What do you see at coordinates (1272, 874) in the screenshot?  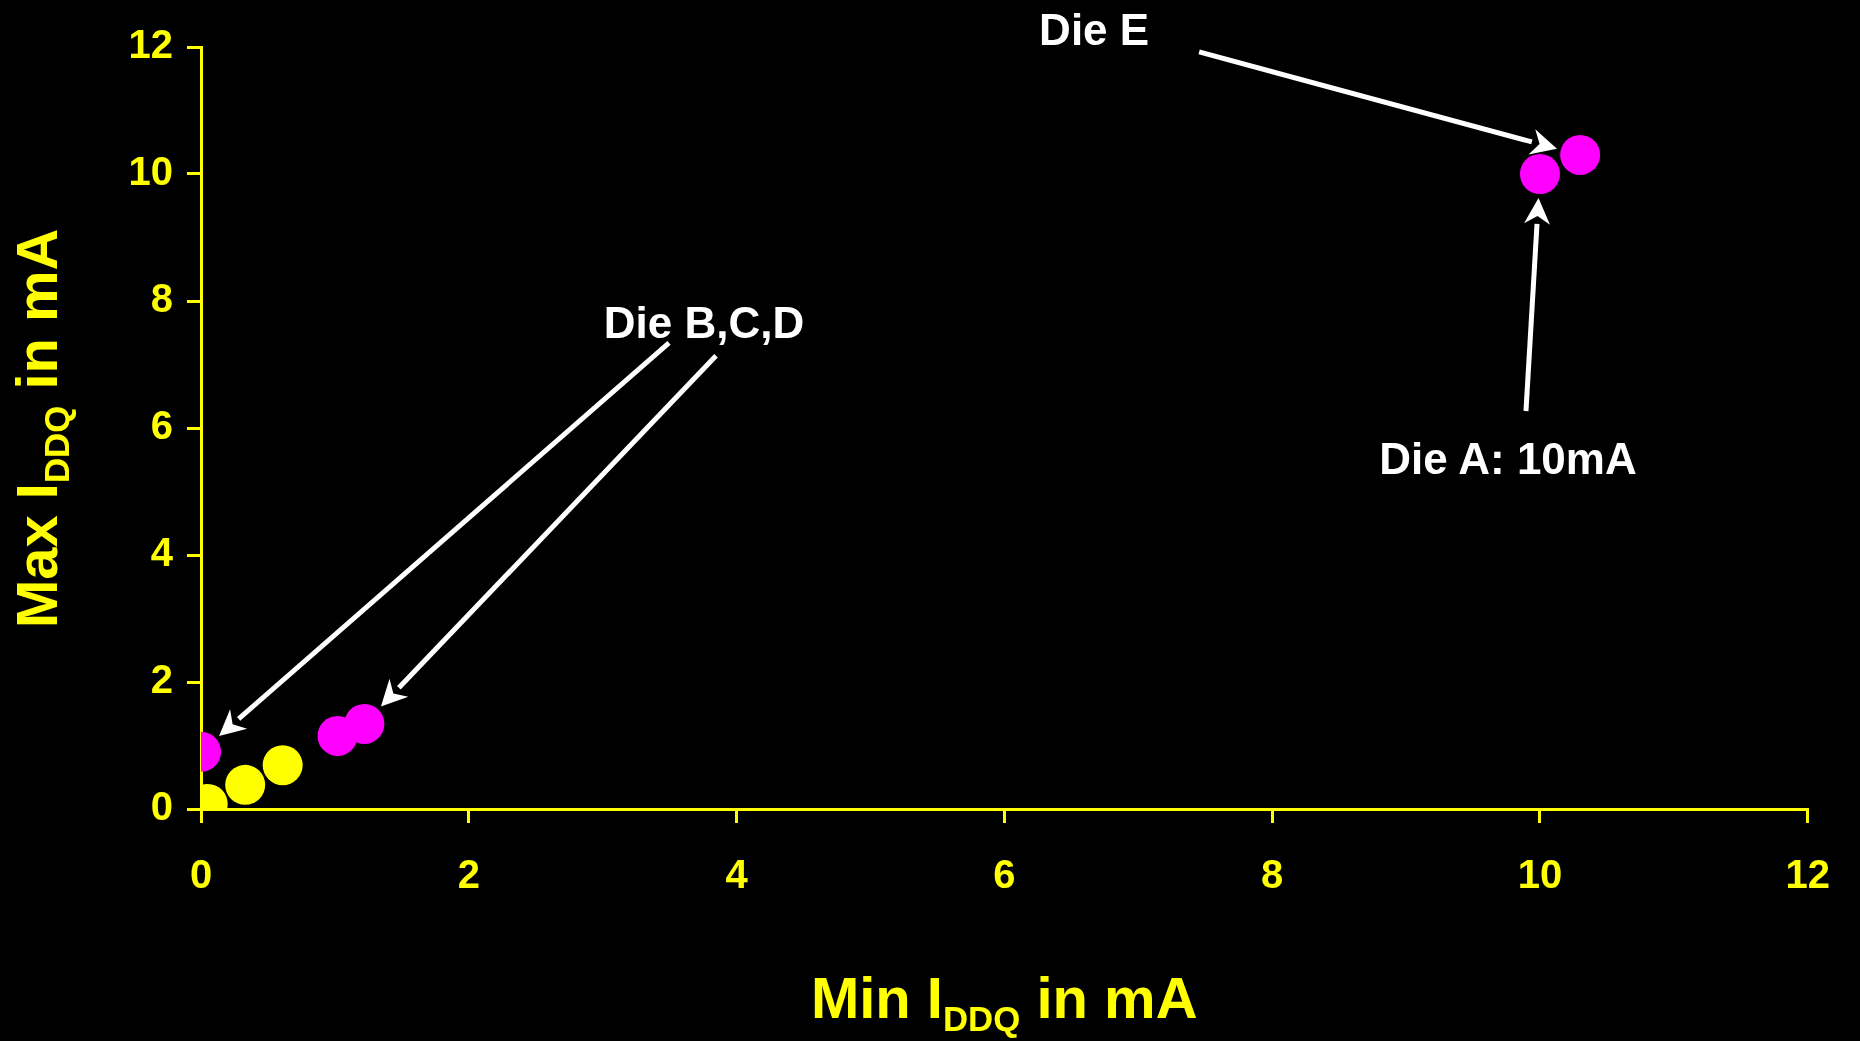 I see `x-tick-label: 8` at bounding box center [1272, 874].